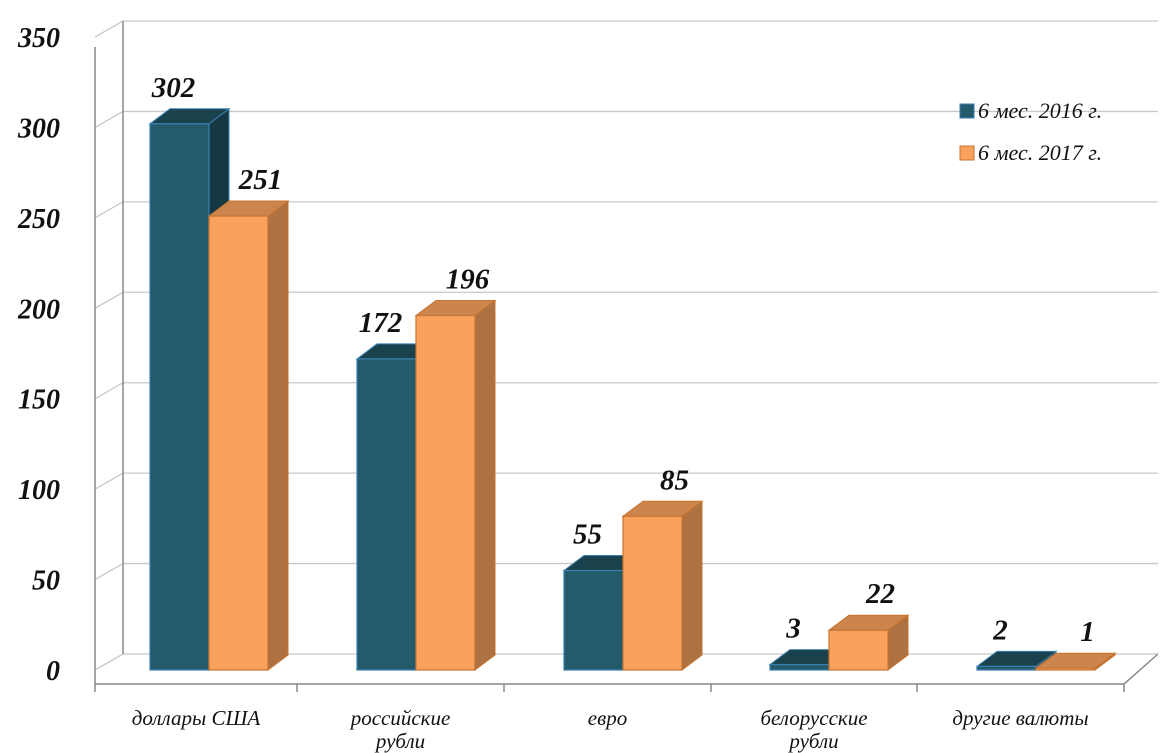 The height and width of the screenshot is (753, 1163). What do you see at coordinates (1087, 632) in the screenshot?
I see `data-label: 1` at bounding box center [1087, 632].